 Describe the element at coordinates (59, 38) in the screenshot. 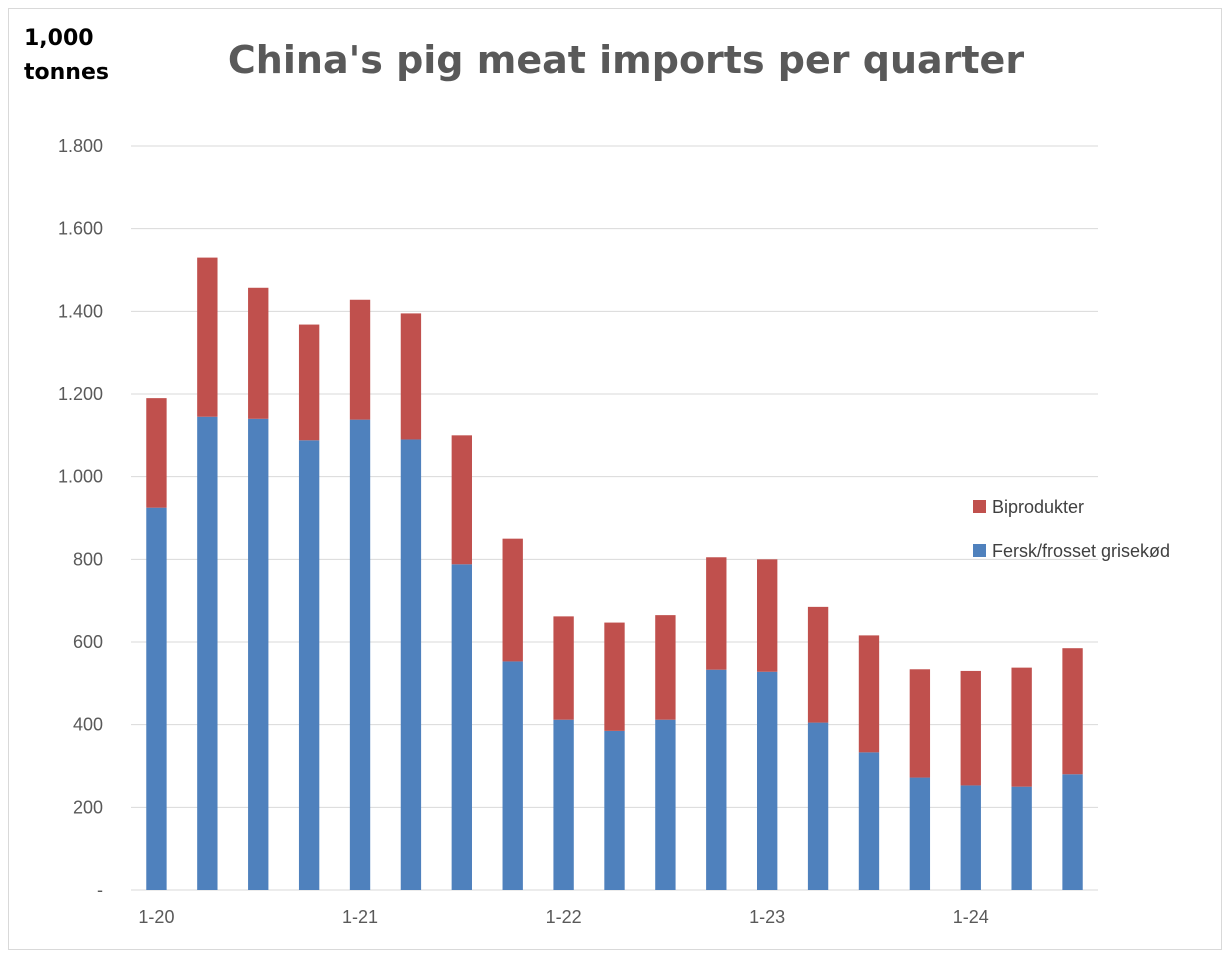

I see `y-unit-line-1: 1,000` at that location.